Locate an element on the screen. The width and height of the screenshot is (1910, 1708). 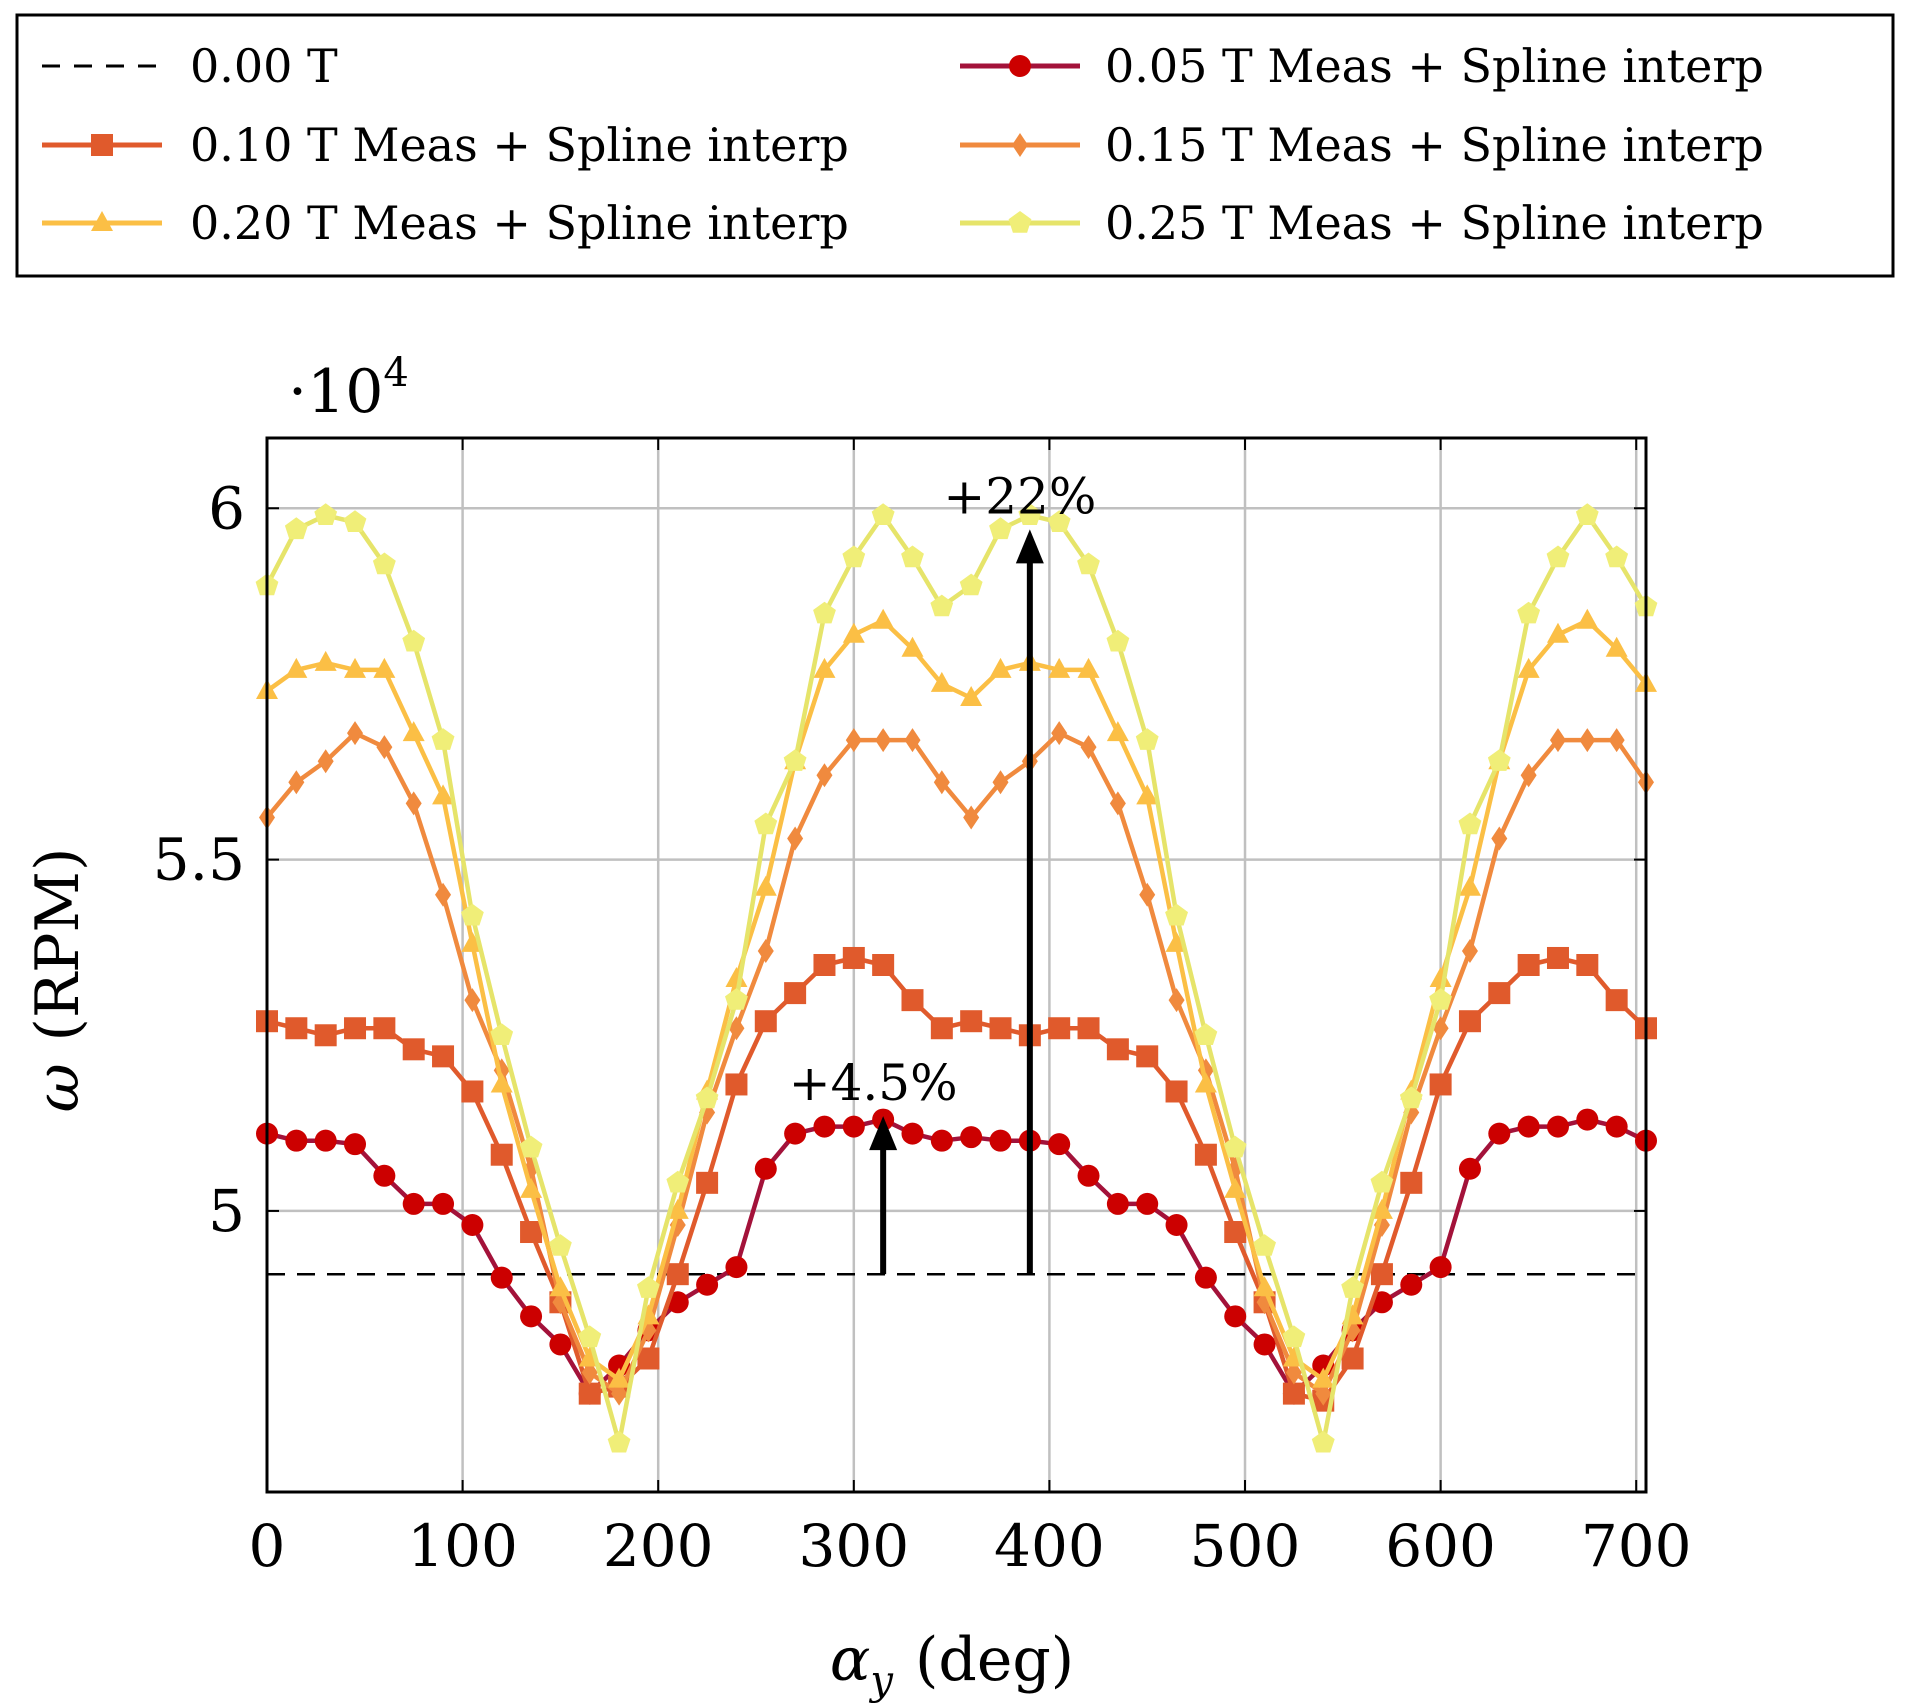
y-multiplier-exponent: 4 is located at coordinates (395, 373).